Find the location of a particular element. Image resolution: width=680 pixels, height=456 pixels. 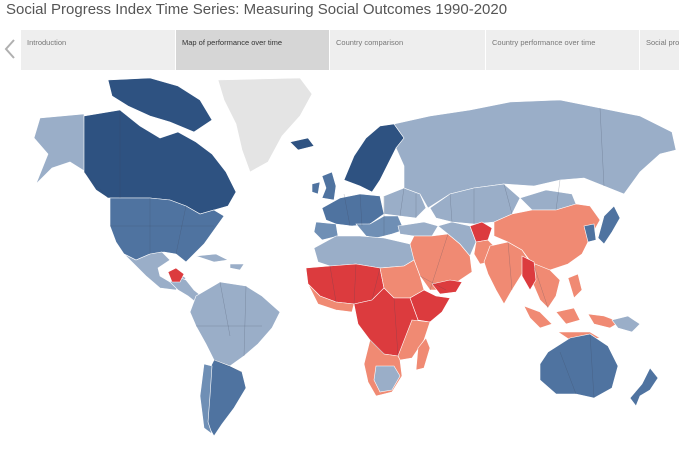

chile-region is located at coordinates (206, 399).